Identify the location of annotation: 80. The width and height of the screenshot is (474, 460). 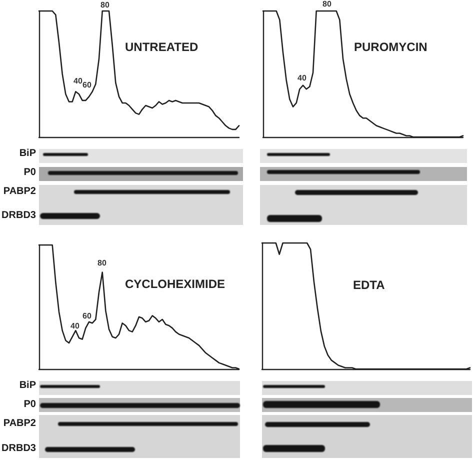
(102, 263).